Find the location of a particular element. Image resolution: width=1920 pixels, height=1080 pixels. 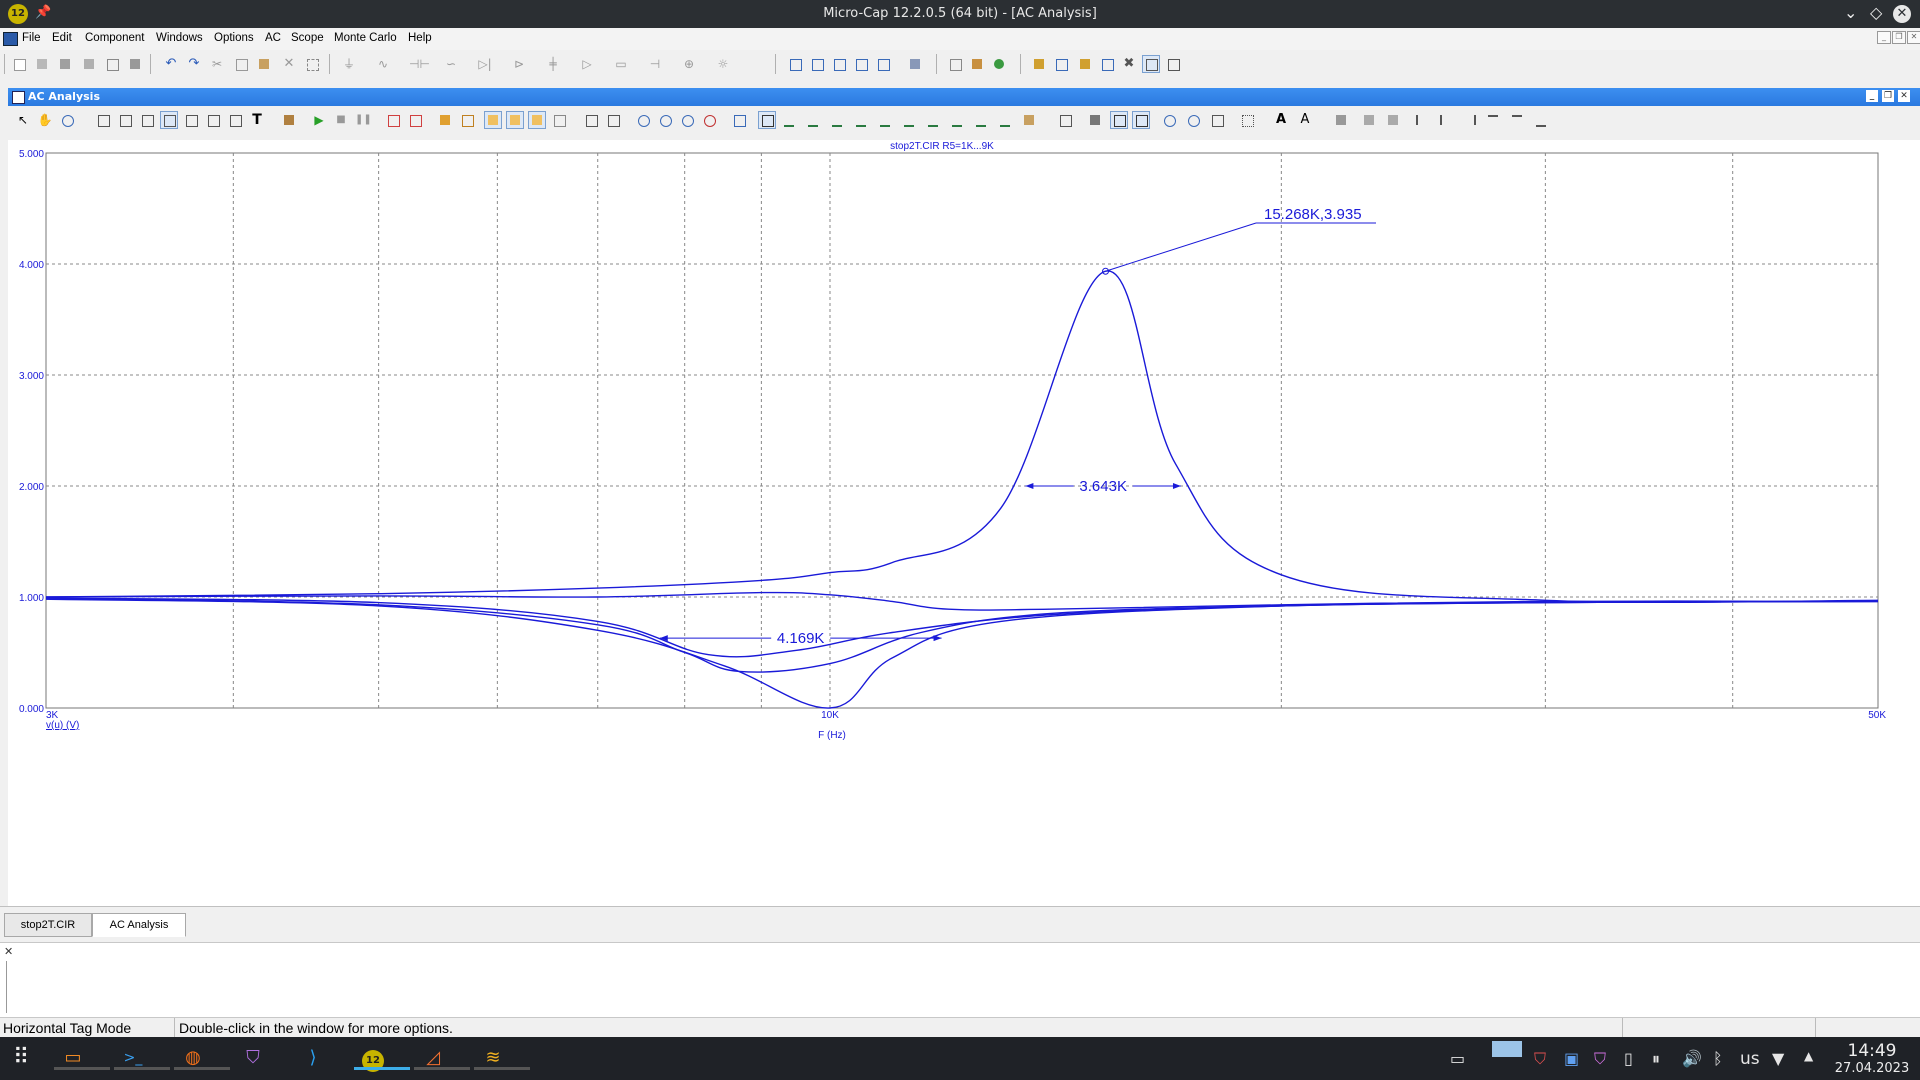

tokens-icon is located at coordinates (445, 120).